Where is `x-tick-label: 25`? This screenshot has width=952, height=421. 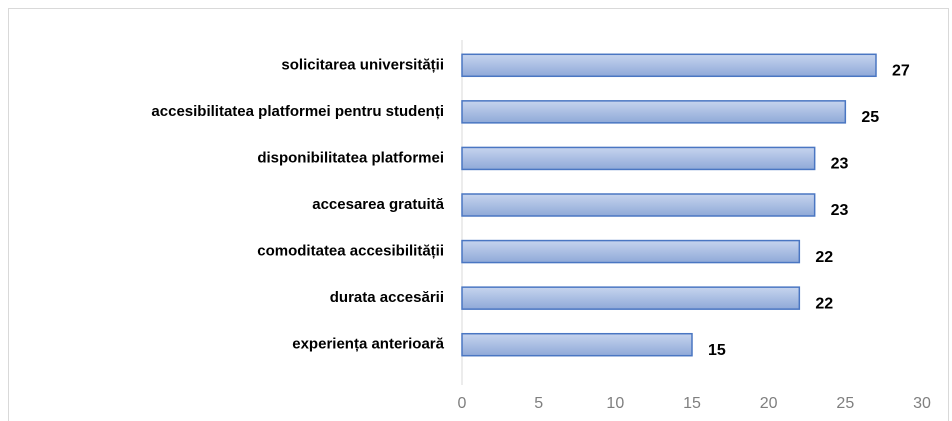
x-tick-label: 25 is located at coordinates (845, 403).